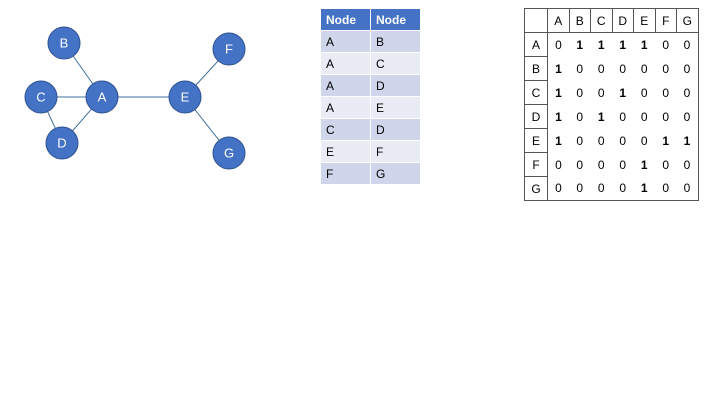  I want to click on node-a: A, so click(102, 97).